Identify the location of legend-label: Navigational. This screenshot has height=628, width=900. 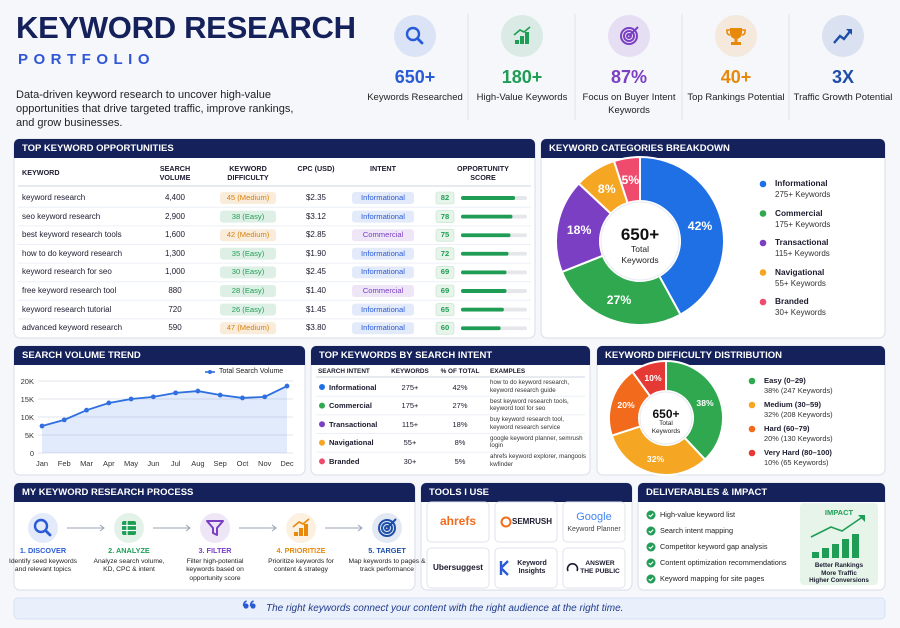
(800, 271).